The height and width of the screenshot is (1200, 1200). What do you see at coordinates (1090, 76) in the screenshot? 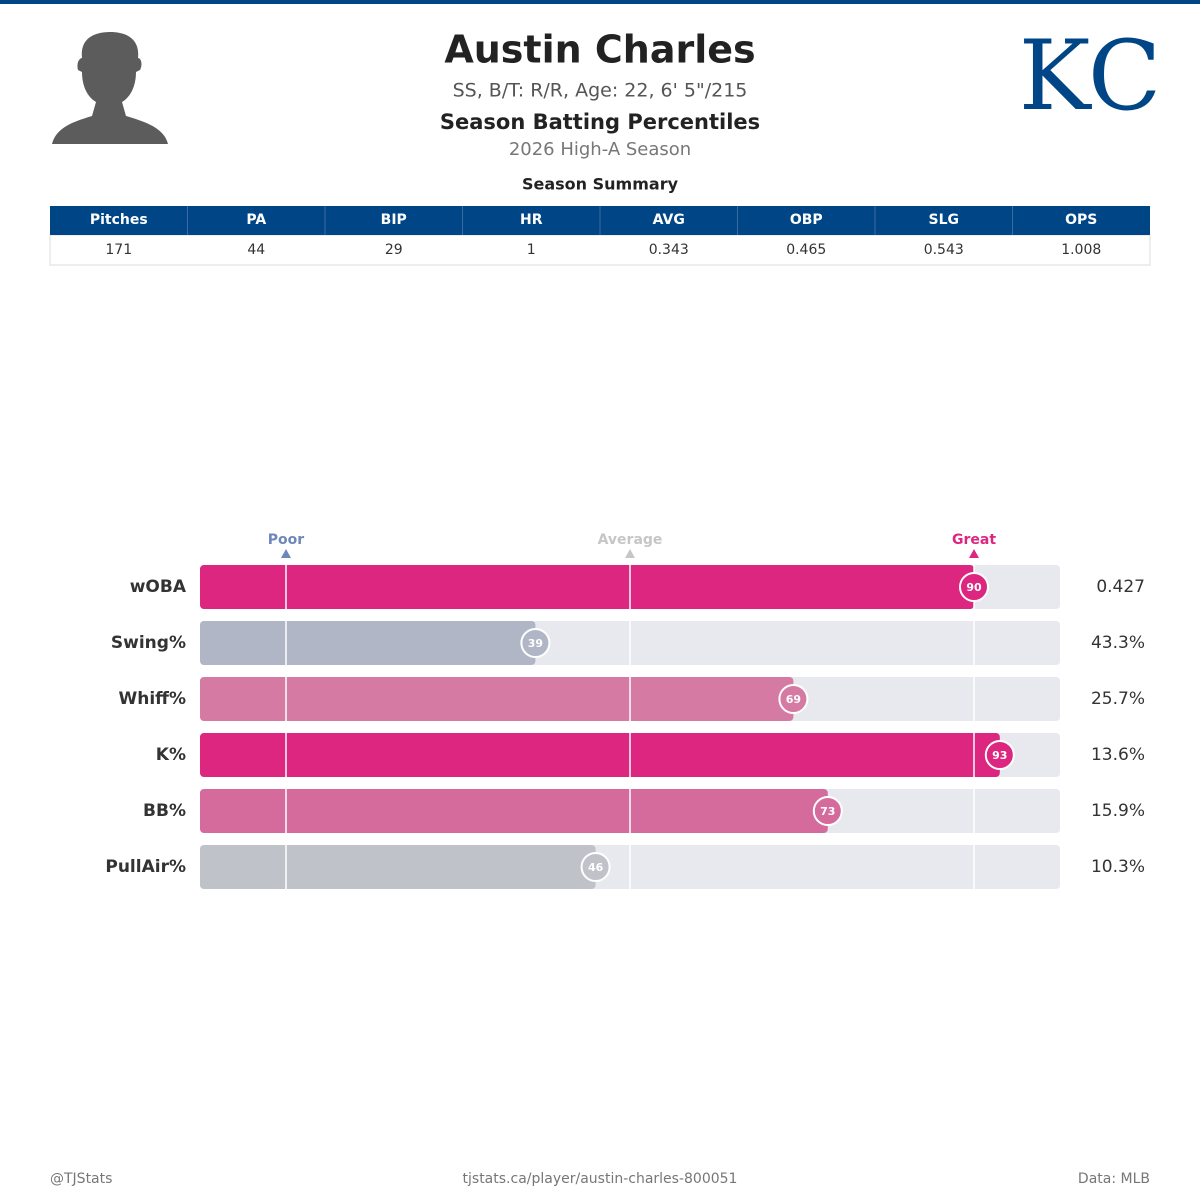
I see `team-logo: KC` at bounding box center [1090, 76].